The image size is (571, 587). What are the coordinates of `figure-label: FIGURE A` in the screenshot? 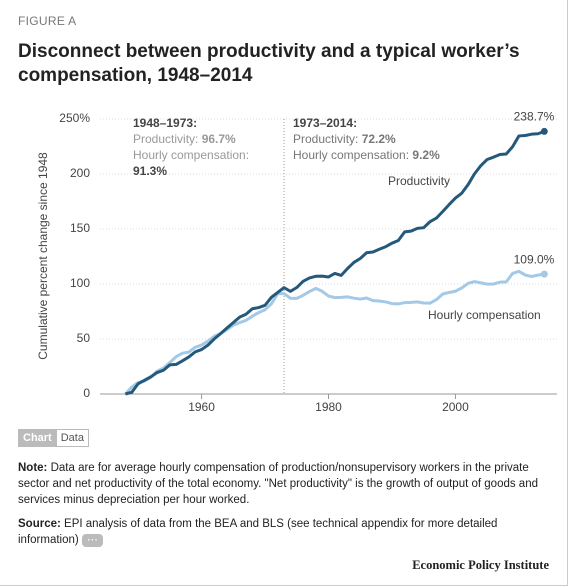 It's located at (47, 21).